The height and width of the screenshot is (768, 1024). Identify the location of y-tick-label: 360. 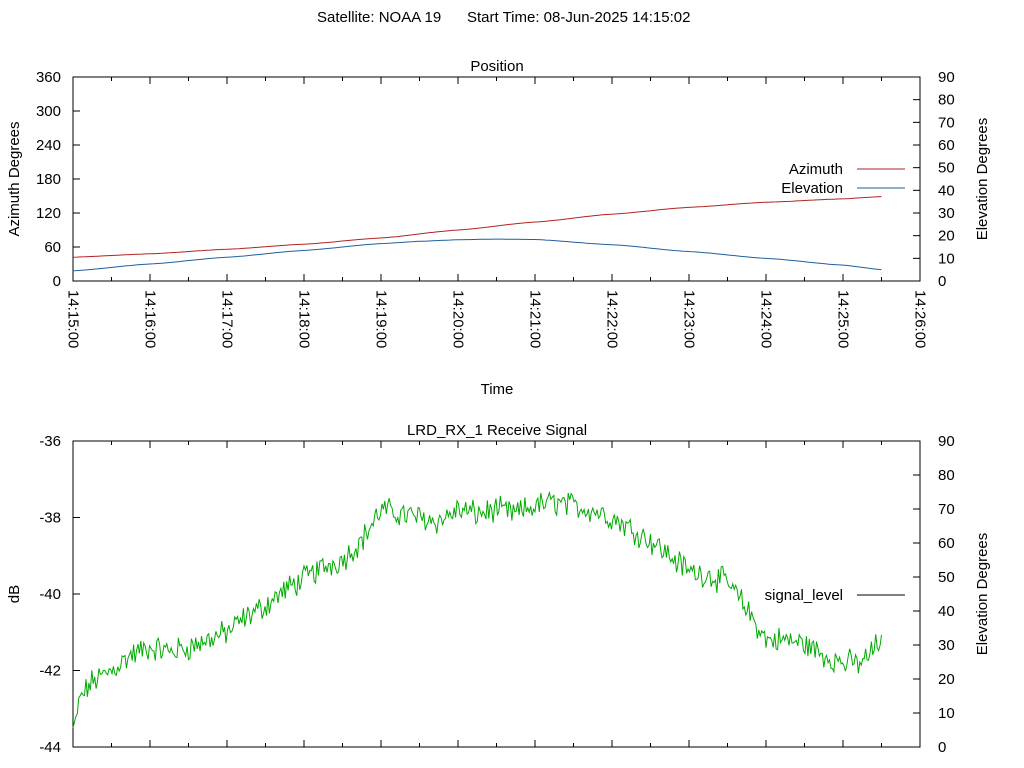
(48, 77).